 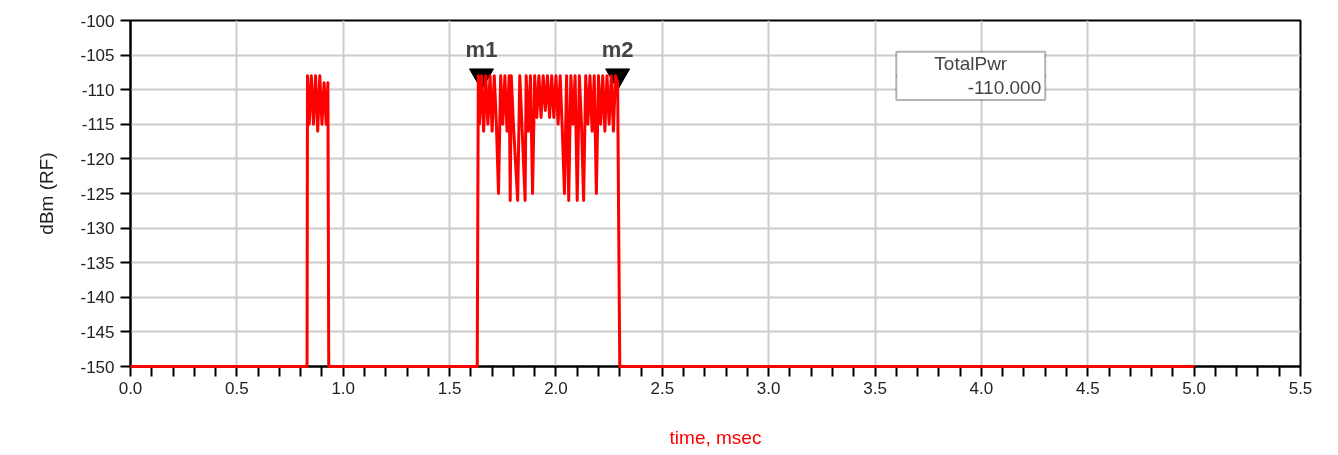 What do you see at coordinates (97, 56) in the screenshot?
I see `y-tick-label: -105` at bounding box center [97, 56].